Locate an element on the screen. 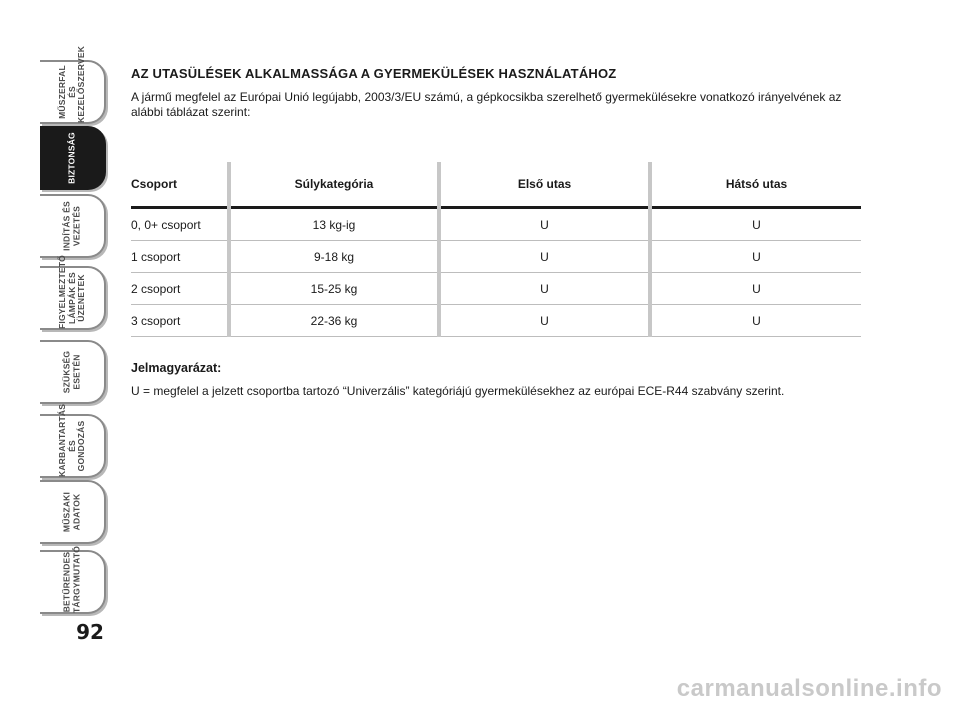 This screenshot has width=960, height=709. tab-label: MŰSZAKI ADATOK is located at coordinates (71, 512).